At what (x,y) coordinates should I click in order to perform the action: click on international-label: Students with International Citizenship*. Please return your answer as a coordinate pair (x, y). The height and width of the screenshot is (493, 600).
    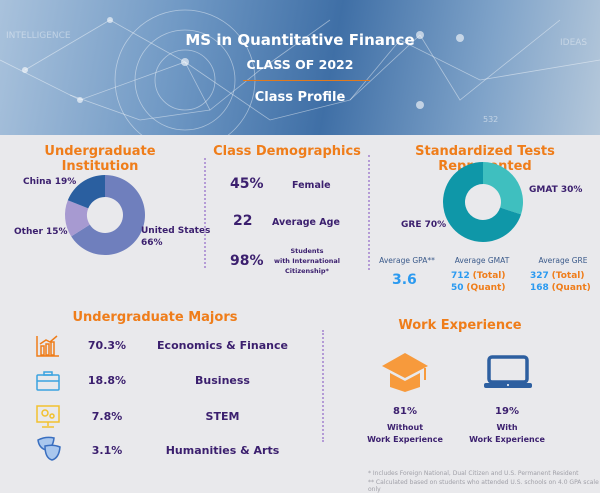
    Looking at the image, I should click on (307, 261).